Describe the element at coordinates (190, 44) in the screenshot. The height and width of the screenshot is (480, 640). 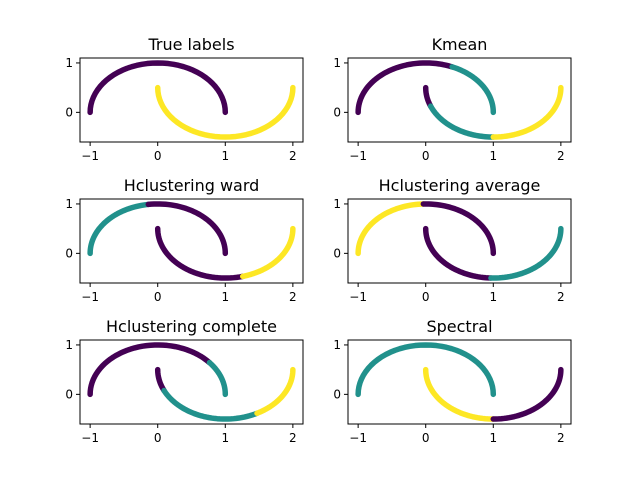
I see `subplot-title: True labels` at that location.